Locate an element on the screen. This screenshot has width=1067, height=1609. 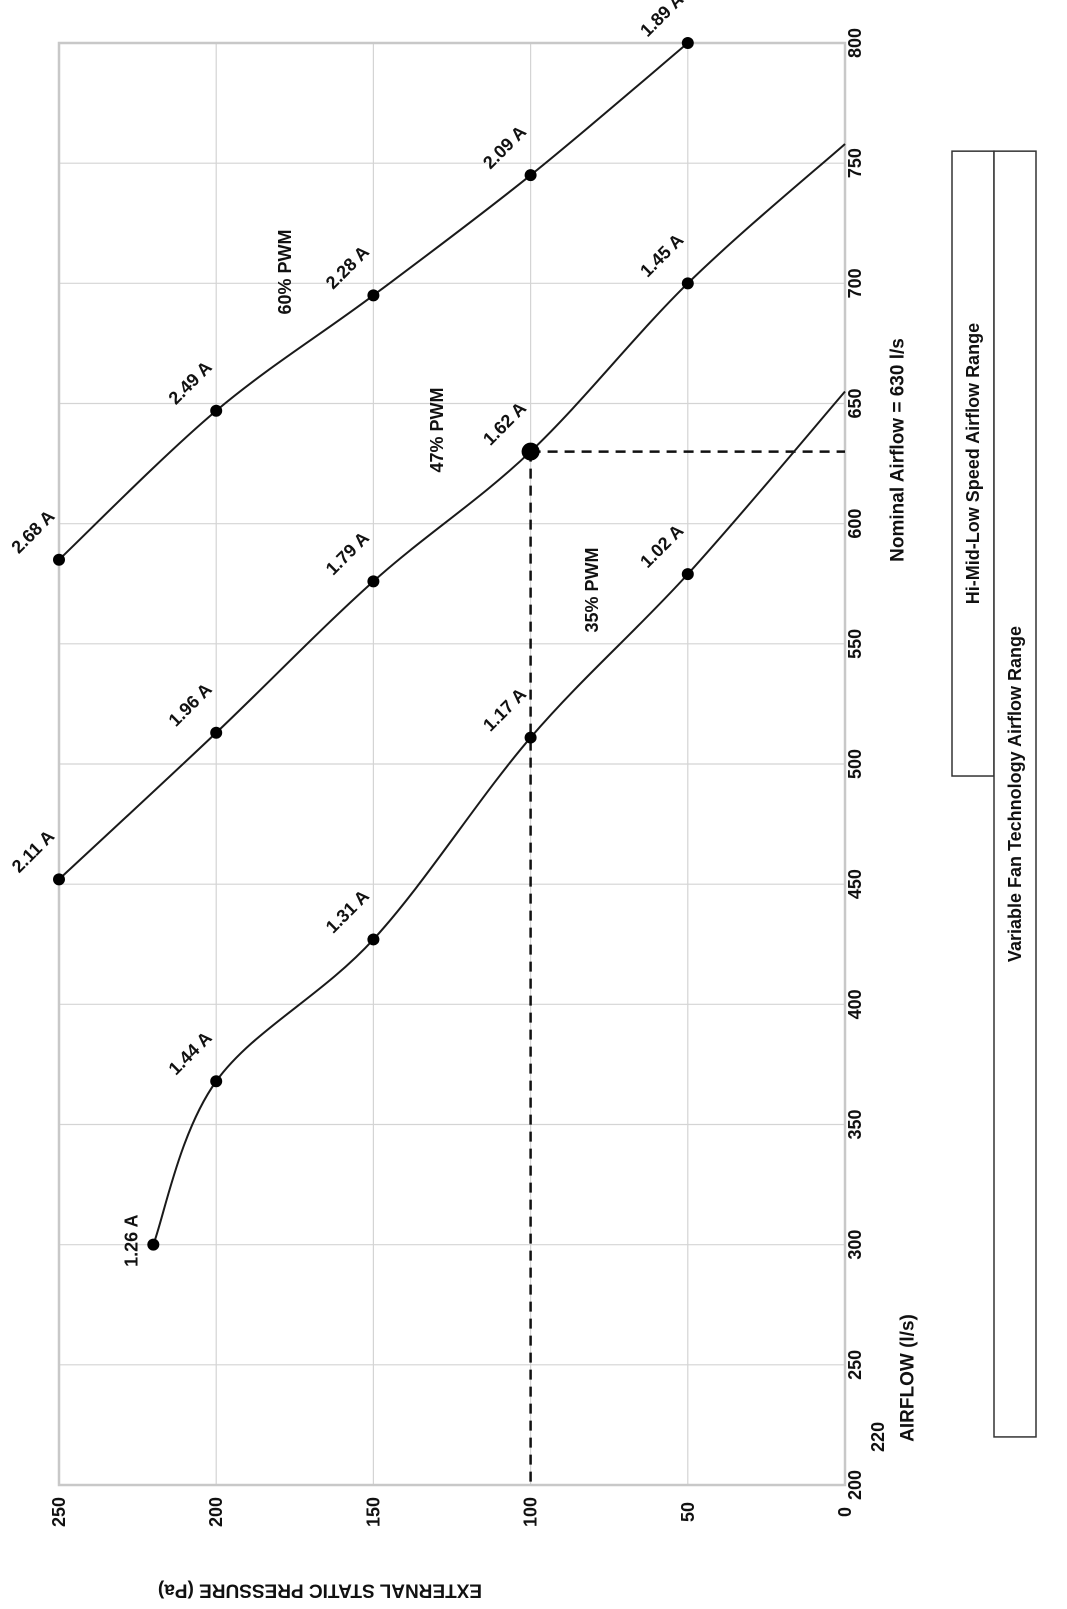
series-name-label: 60% PWM is located at coordinates (285, 271).